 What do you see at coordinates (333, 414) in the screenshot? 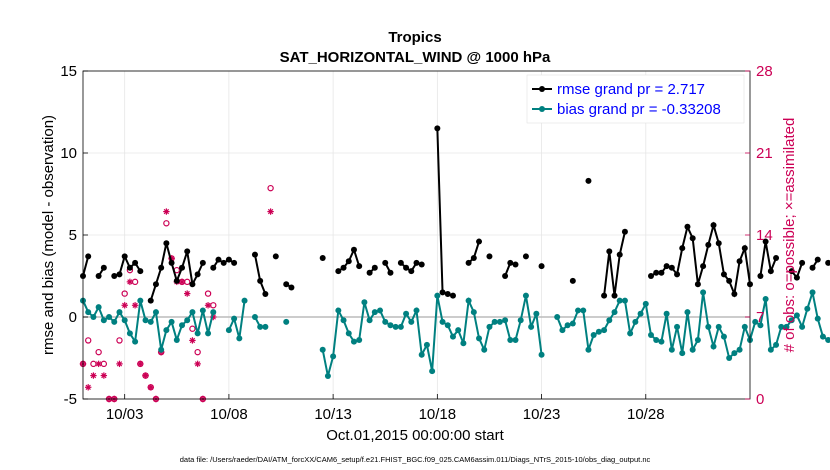
I see `x-tick-label: 10/13` at bounding box center [333, 414].